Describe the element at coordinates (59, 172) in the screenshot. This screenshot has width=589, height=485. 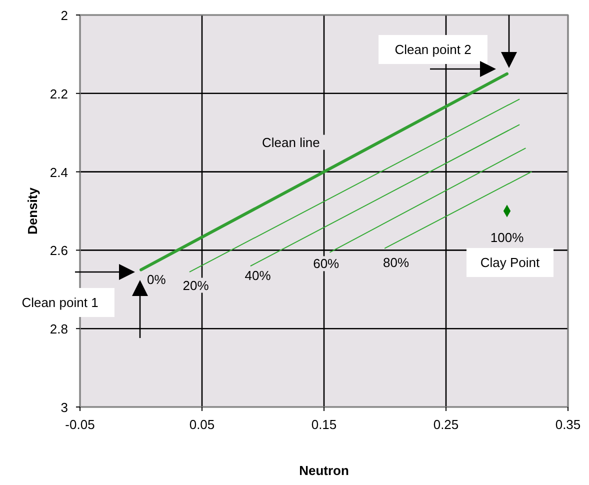
I see `y-tick-label: 2.4` at that location.